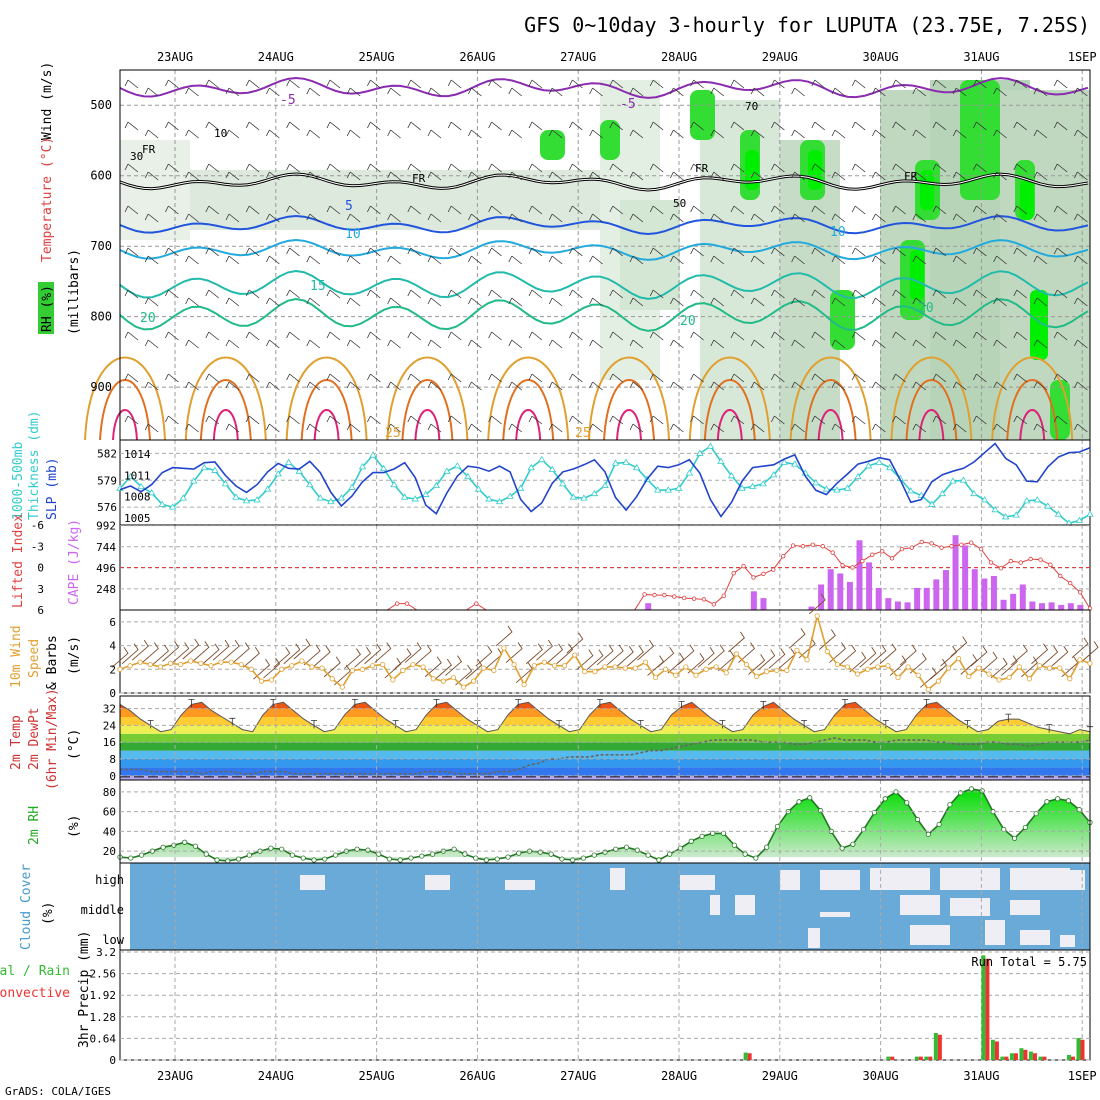 Image resolution: width=1100 pixels, height=1100 pixels. Describe the element at coordinates (101, 105) in the screenshot. I see `pressure-tick: 500` at that location.